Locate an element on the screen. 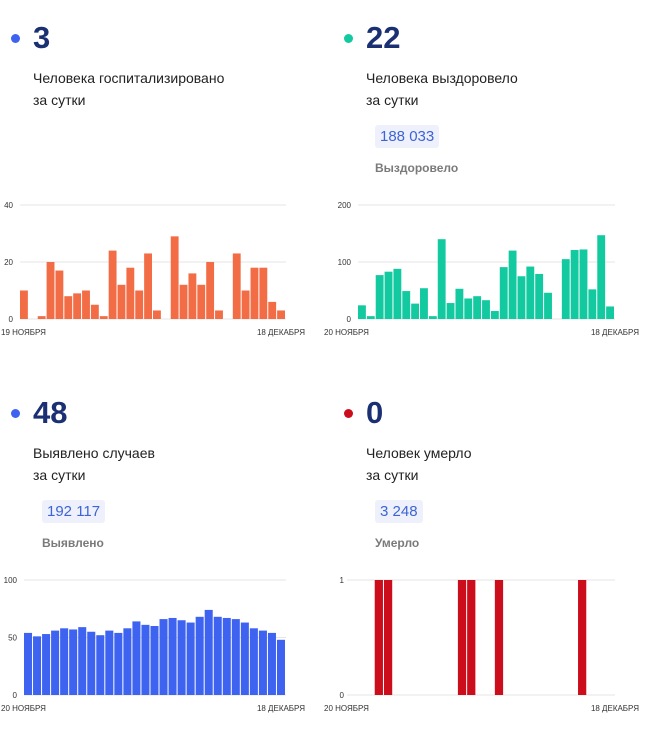  x-end-label: 18 ДЕКАБРЯ is located at coordinates (615, 708).